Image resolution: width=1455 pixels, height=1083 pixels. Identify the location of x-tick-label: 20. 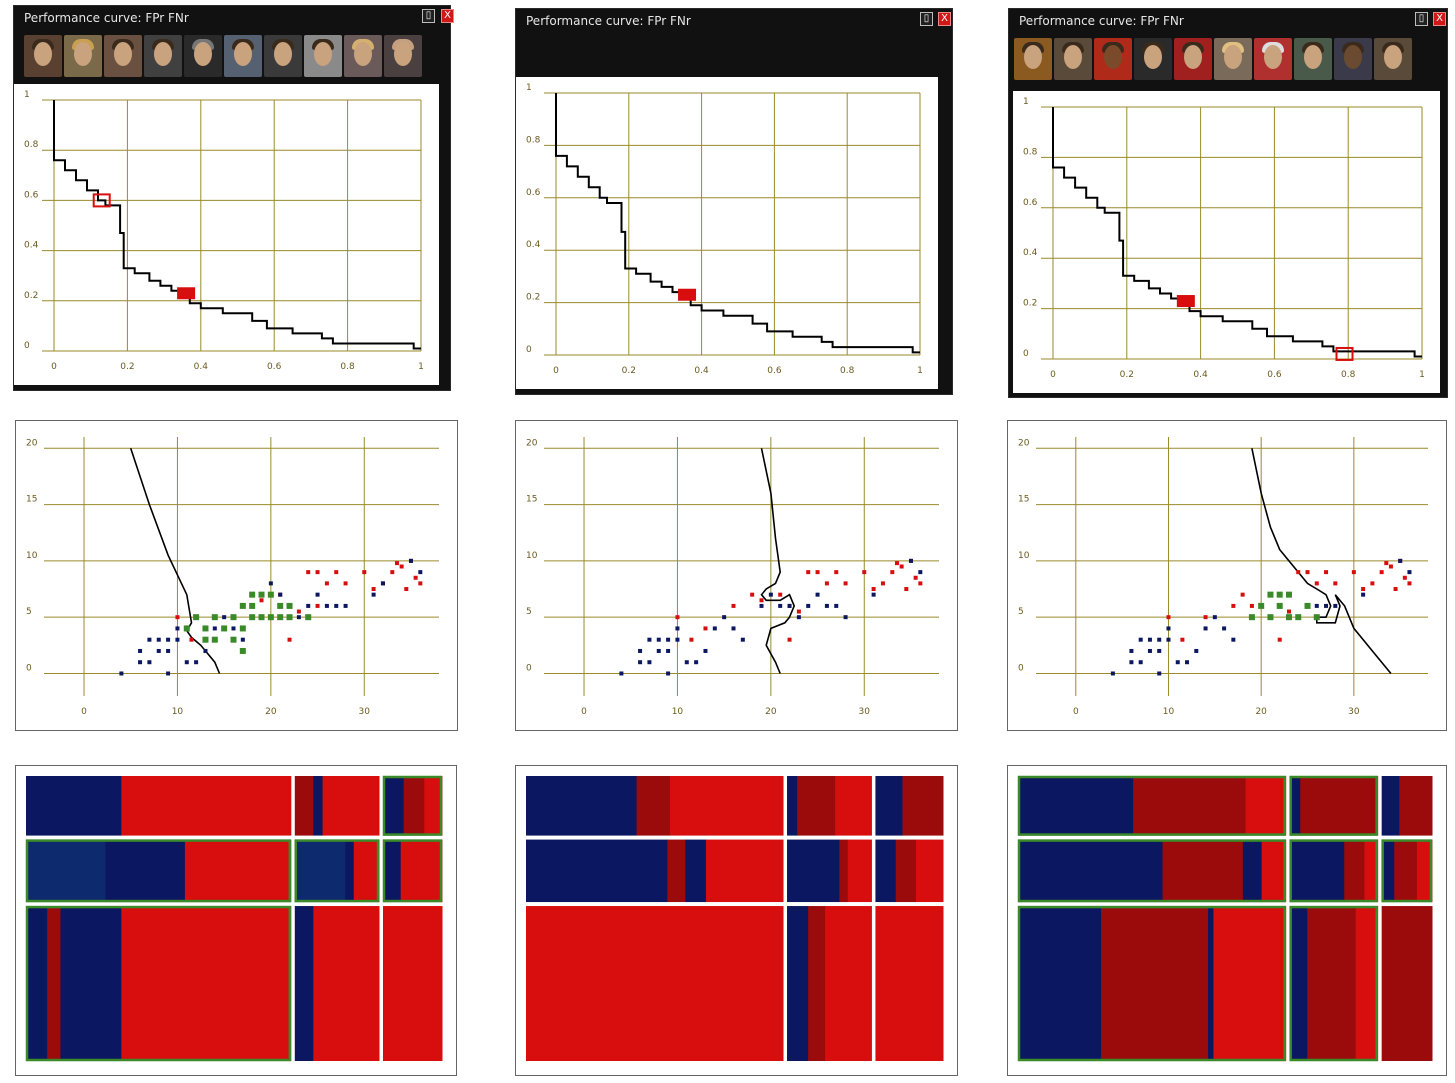
(771, 712).